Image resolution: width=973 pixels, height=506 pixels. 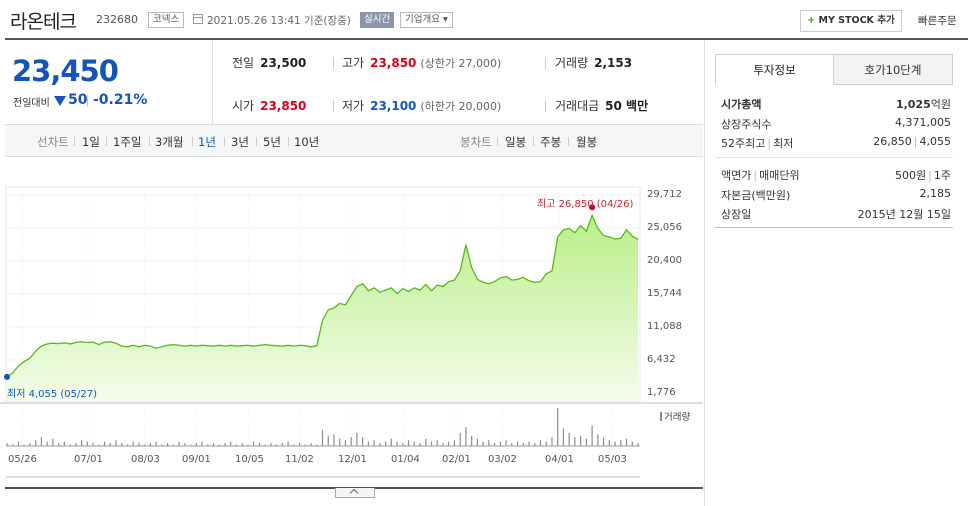 I want to click on company-info-dropdown: 기업개요 ▾, so click(x=426, y=20).